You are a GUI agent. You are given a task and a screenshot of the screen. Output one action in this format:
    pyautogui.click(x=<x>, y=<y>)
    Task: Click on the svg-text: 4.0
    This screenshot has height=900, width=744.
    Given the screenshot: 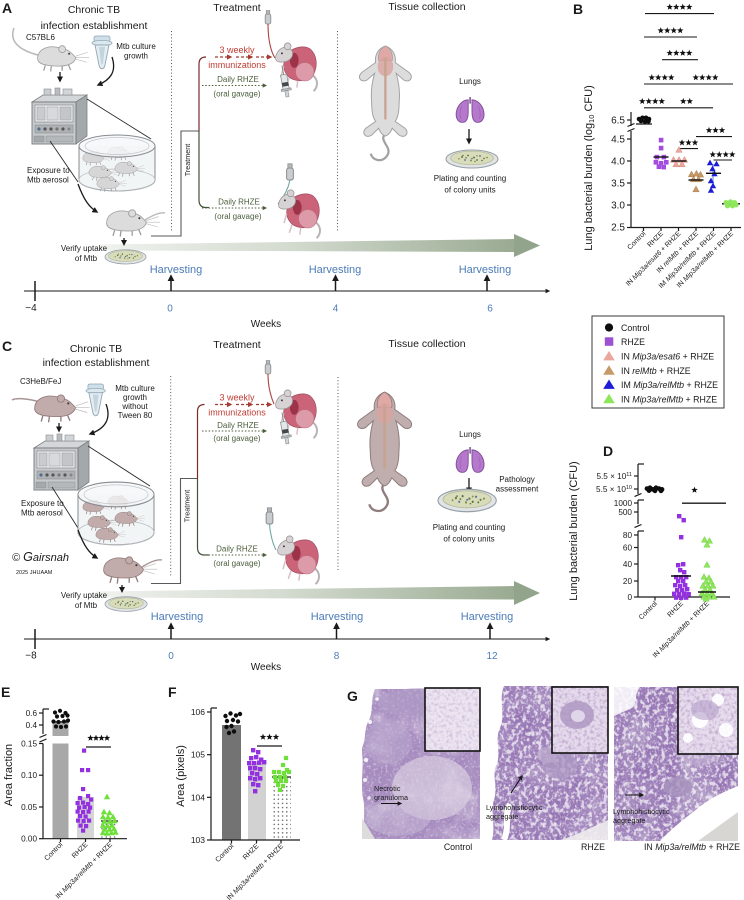 What is the action you would take?
    pyautogui.click(x=618, y=162)
    